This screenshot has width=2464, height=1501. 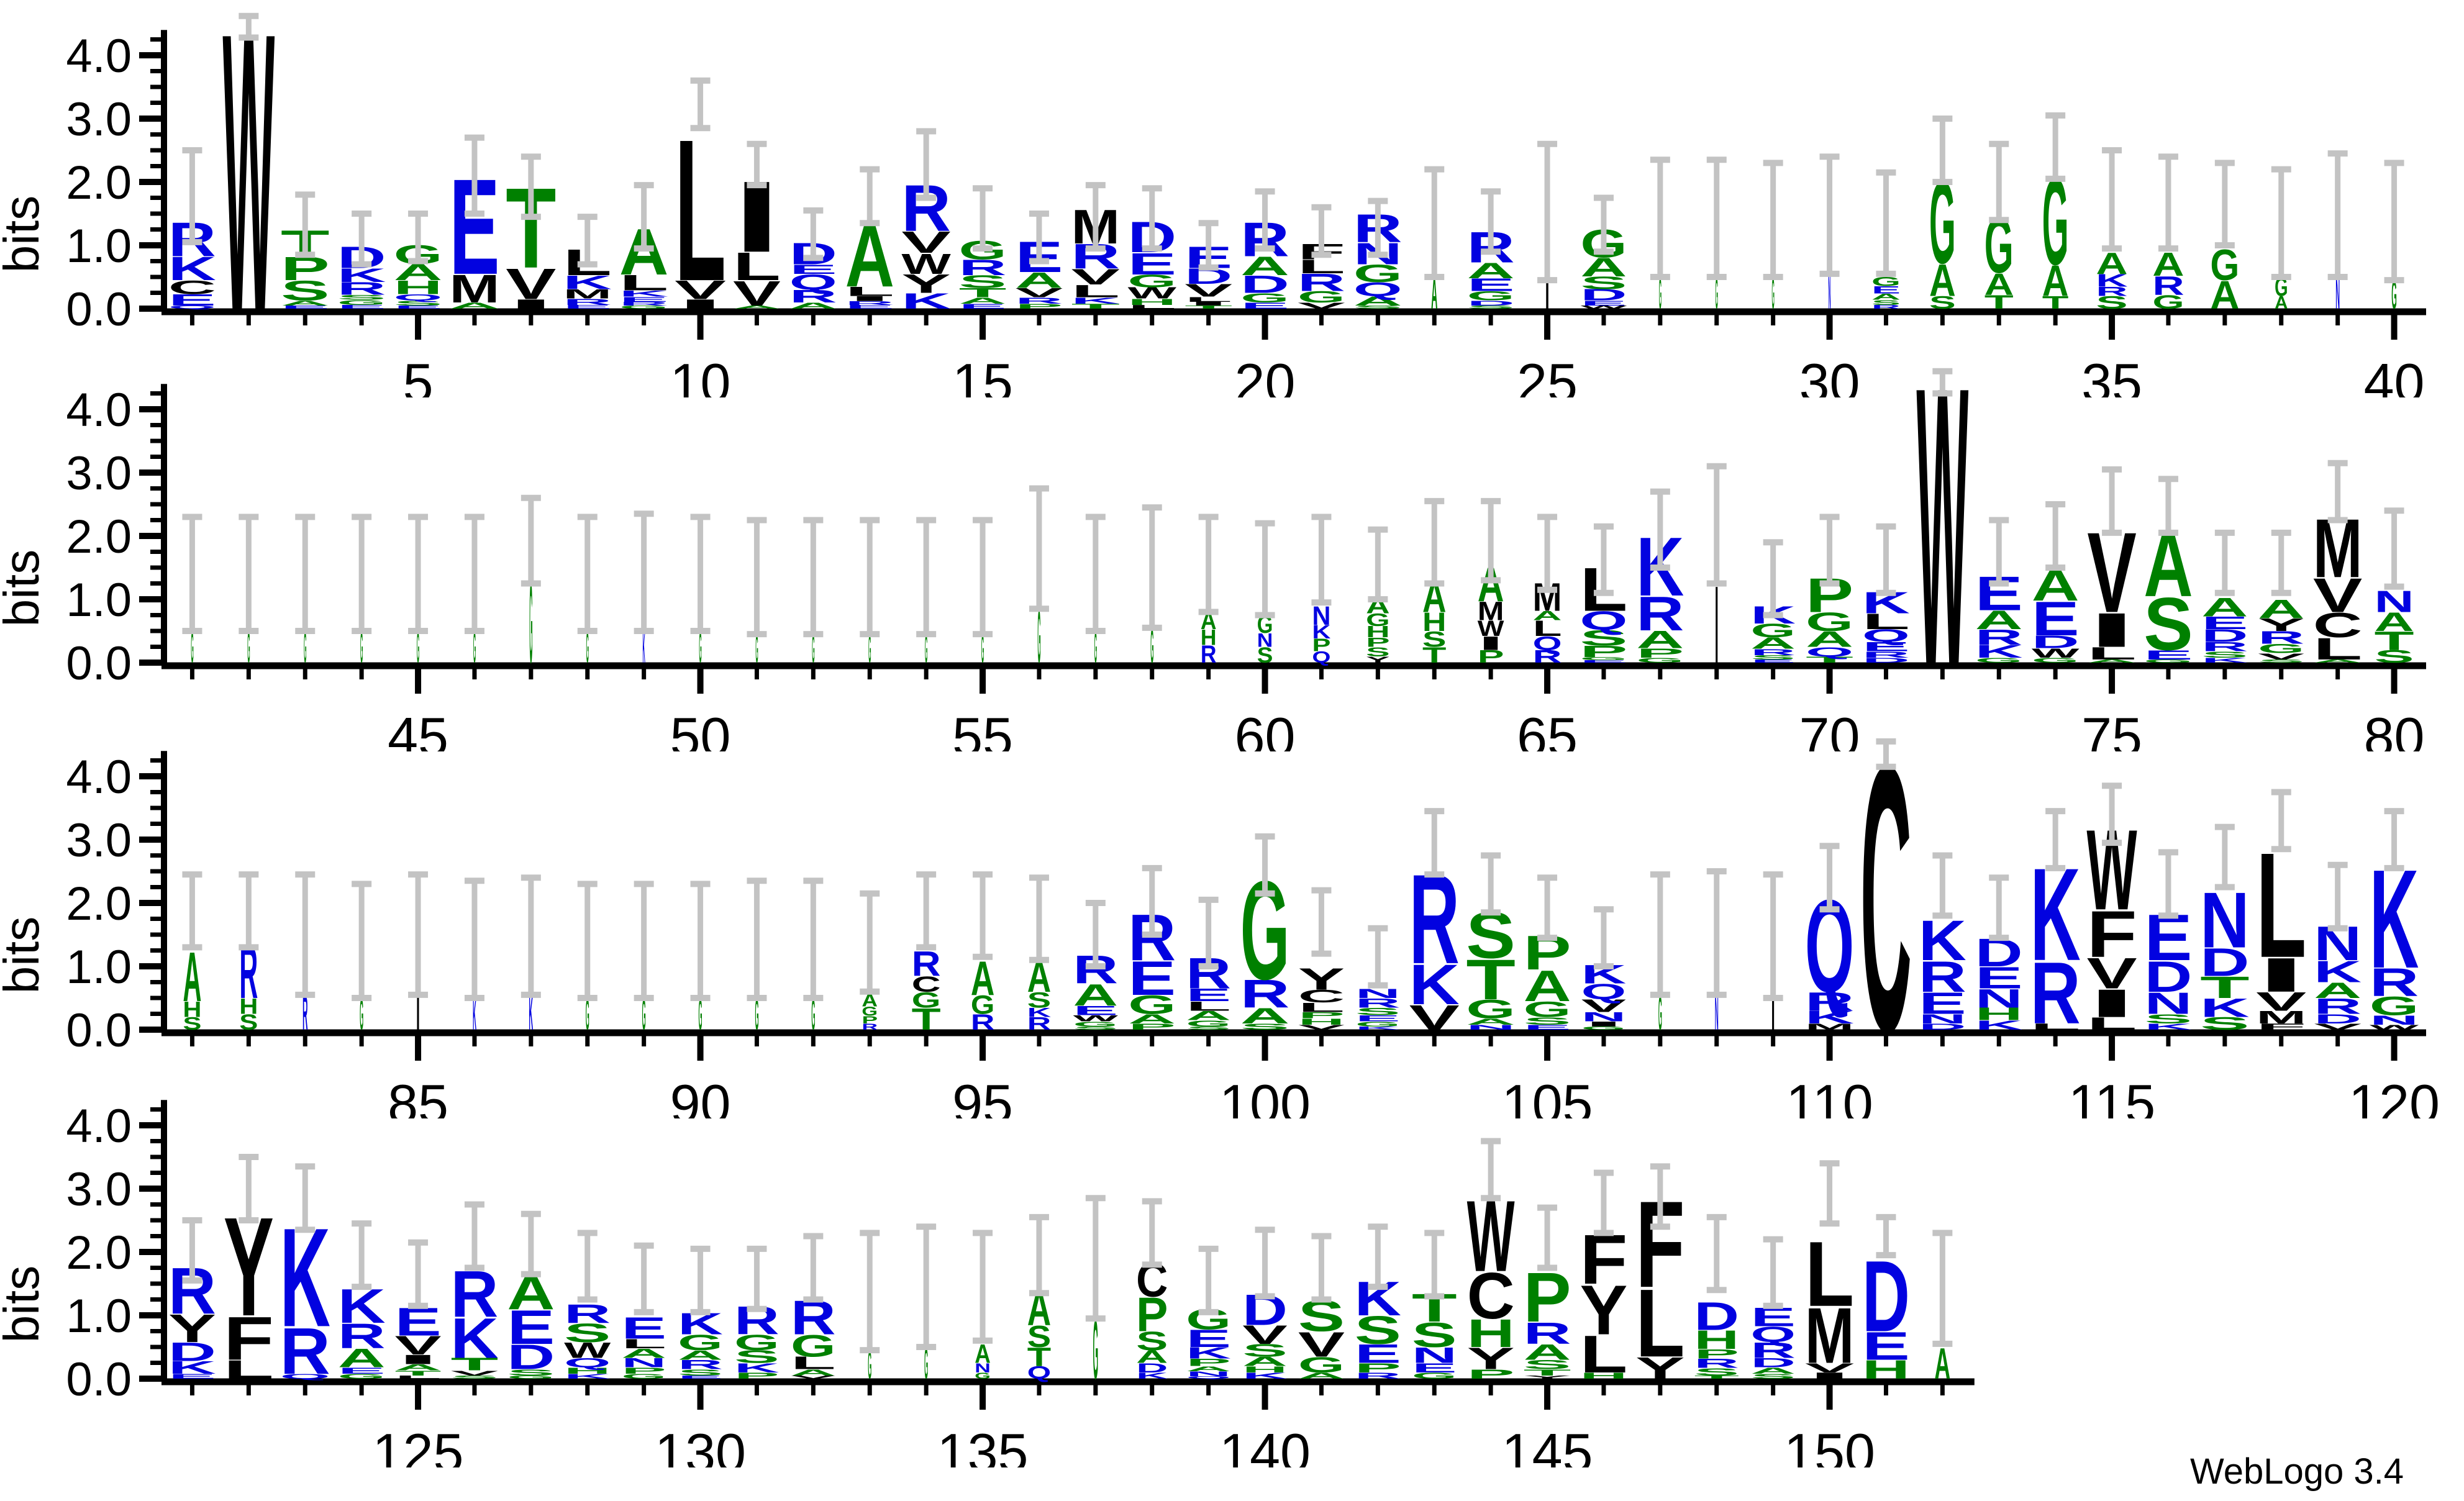 What do you see at coordinates (2394, 295) in the screenshot?
I see `letter-stack-pos-40: G` at bounding box center [2394, 295].